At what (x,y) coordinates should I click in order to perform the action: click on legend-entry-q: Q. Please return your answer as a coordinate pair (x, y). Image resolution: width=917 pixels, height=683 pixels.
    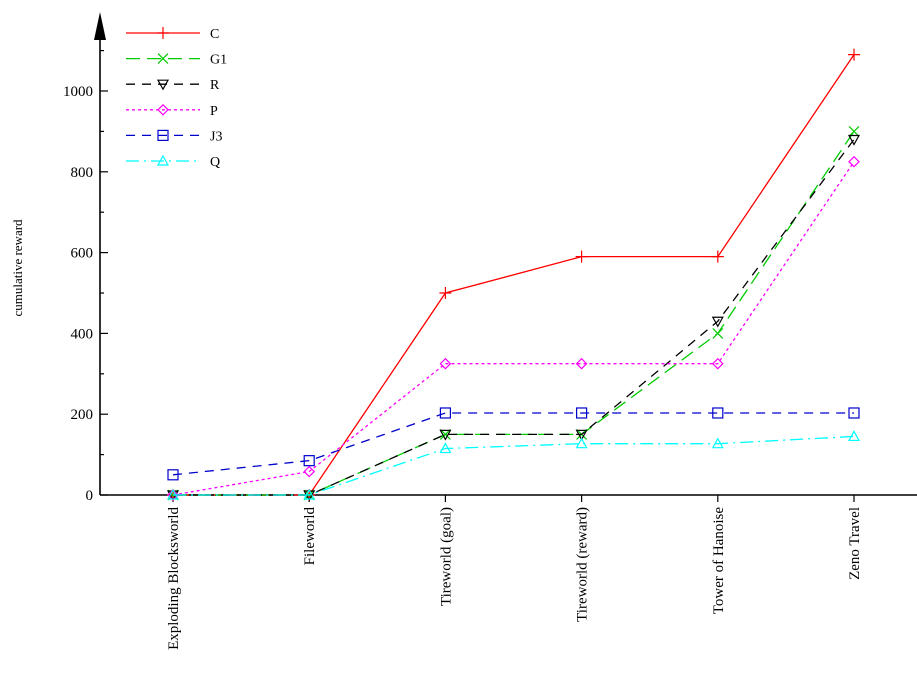
    Looking at the image, I should click on (173, 162).